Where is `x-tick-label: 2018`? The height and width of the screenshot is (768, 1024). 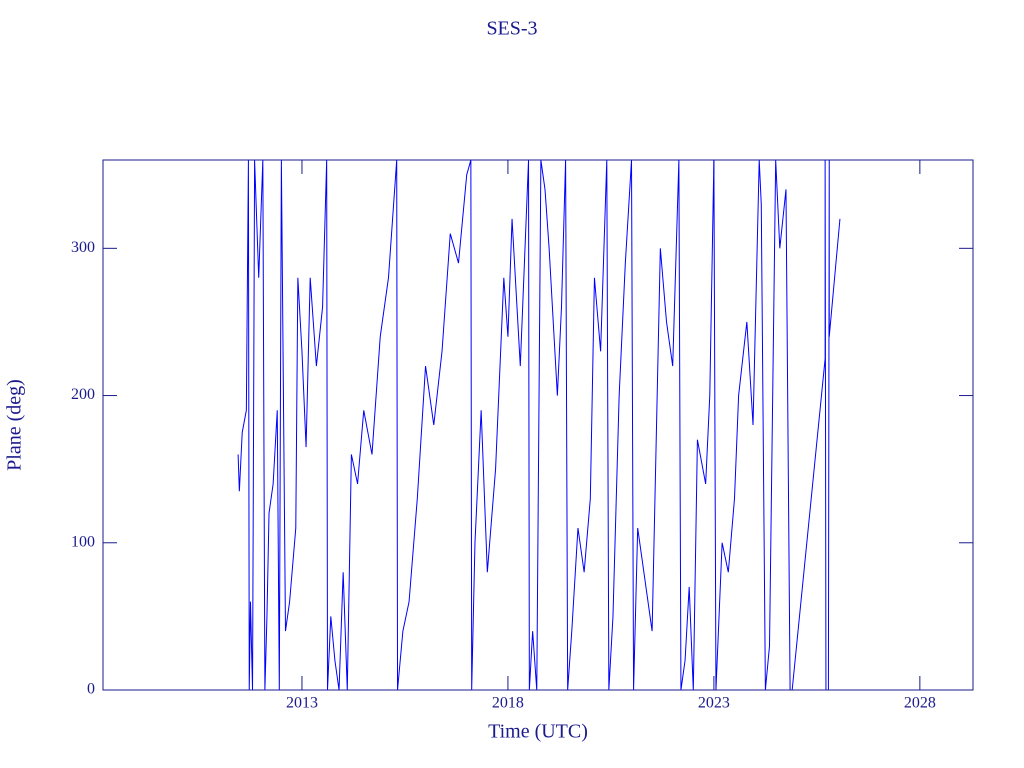 x-tick-label: 2018 is located at coordinates (508, 703).